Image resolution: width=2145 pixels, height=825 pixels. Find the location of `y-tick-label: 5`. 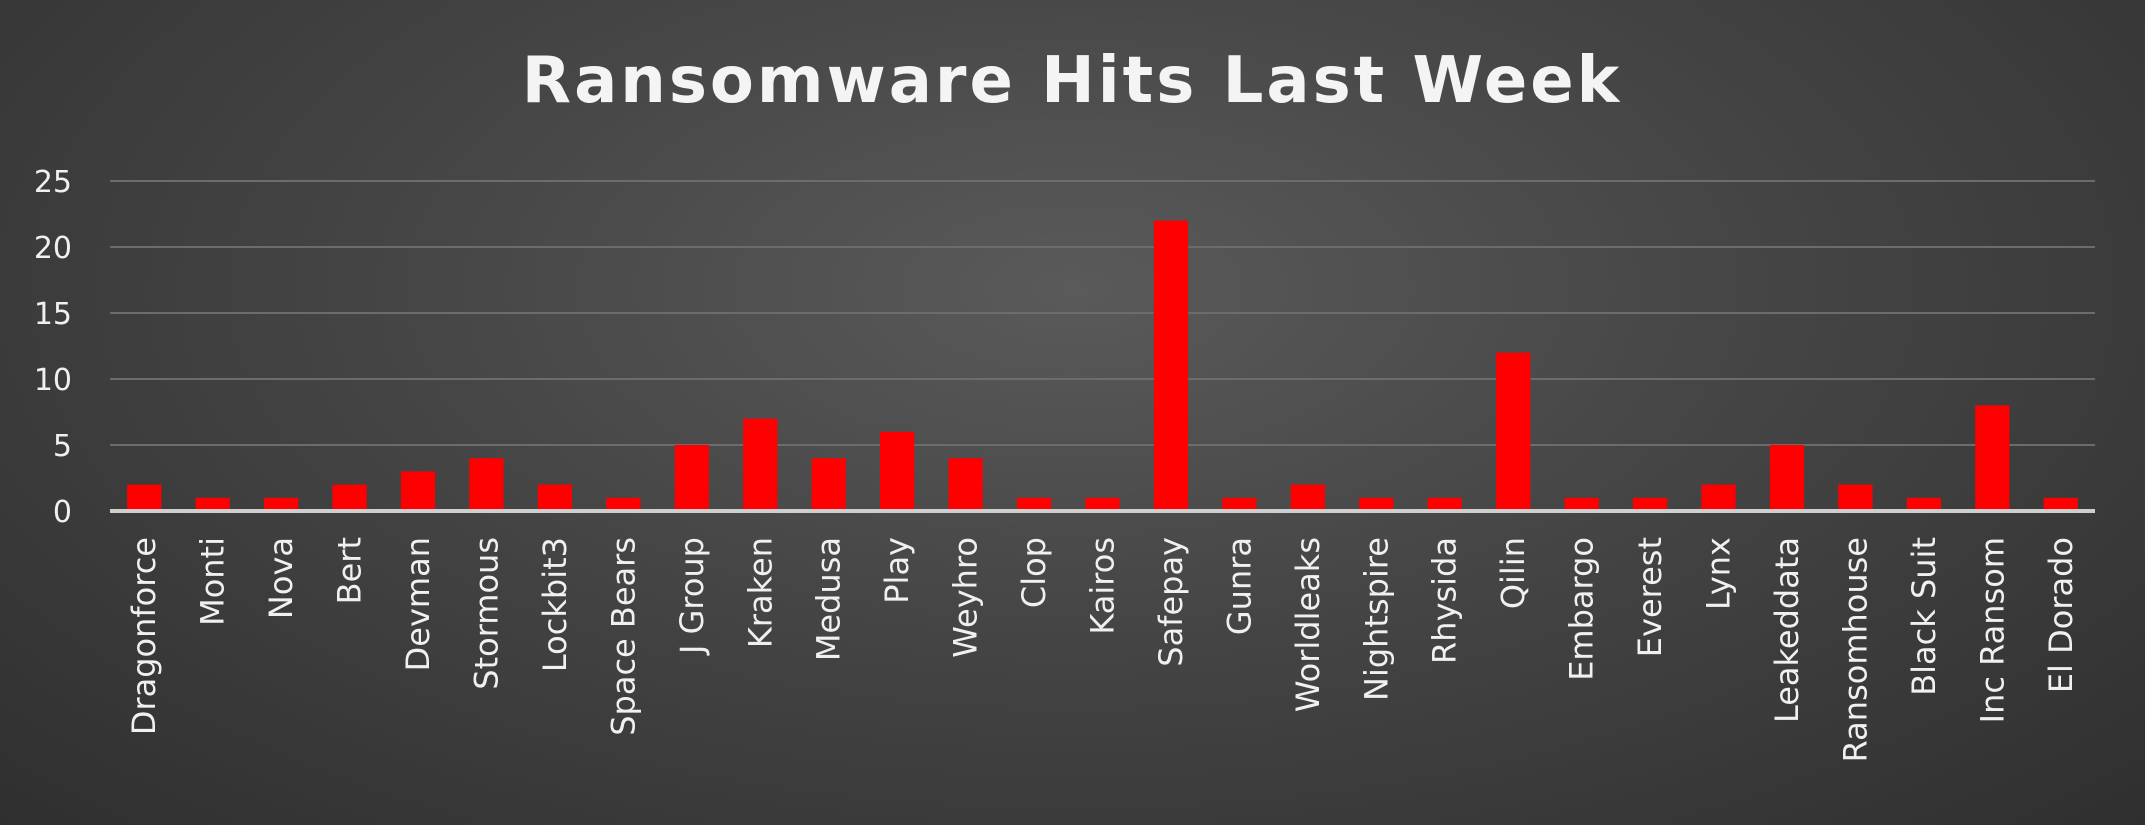

y-tick-label: 5 is located at coordinates (62, 446).